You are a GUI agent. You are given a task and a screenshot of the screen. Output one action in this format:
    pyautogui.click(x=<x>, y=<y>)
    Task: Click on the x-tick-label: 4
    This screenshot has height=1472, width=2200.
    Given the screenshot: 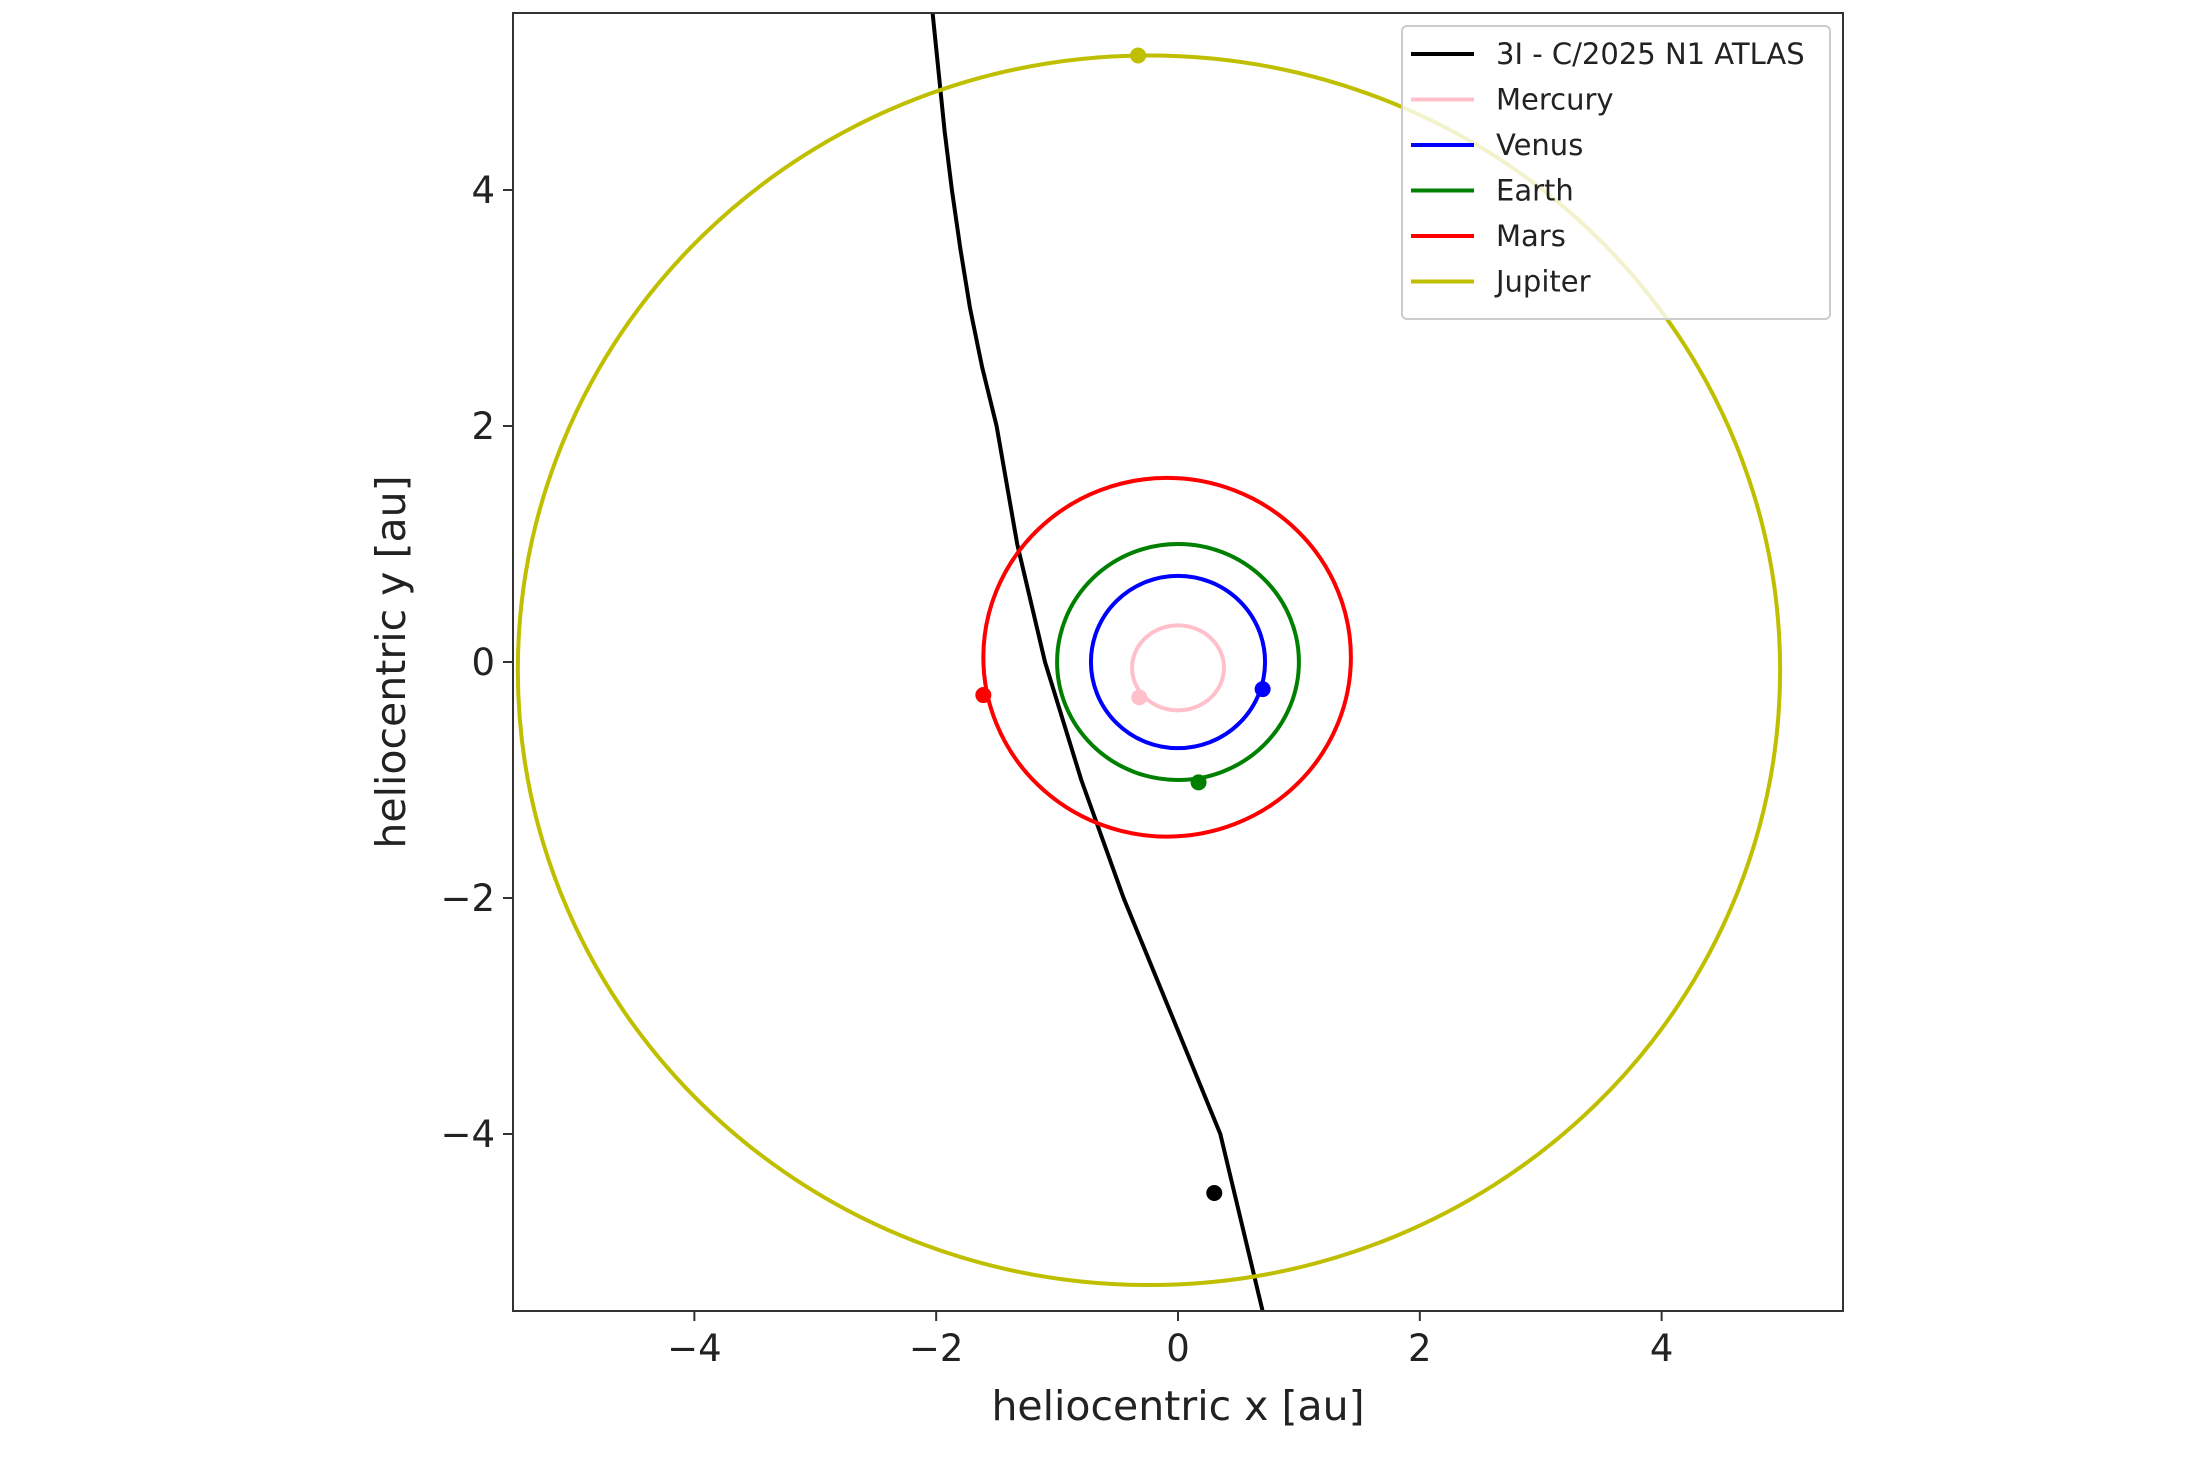 What is the action you would take?
    pyautogui.click(x=1662, y=1348)
    